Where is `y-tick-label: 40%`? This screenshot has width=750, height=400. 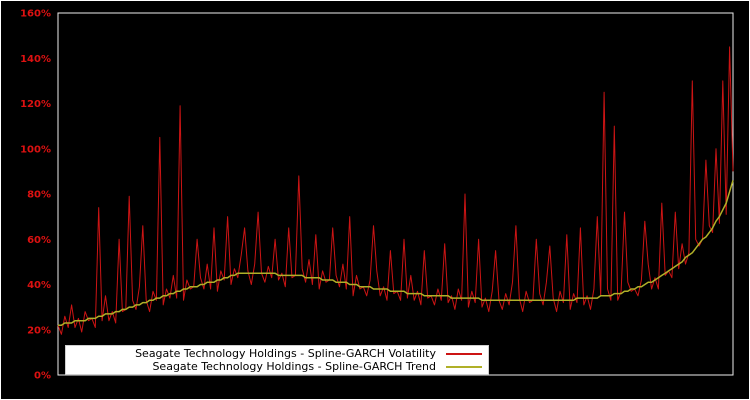
y-tick-label: 40% is located at coordinates (39, 285).